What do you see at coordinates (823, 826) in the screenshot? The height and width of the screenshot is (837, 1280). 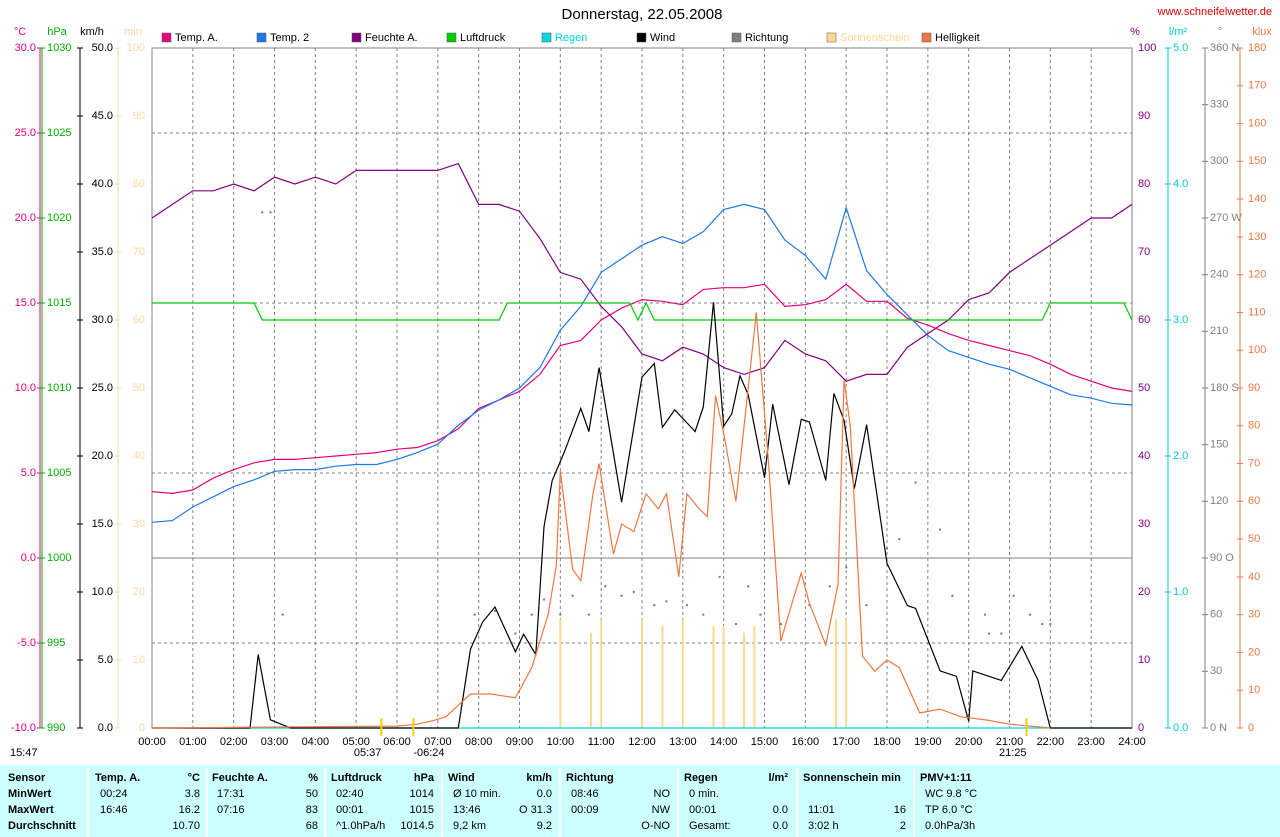 I see `table-cell: 3:02 h` at bounding box center [823, 826].